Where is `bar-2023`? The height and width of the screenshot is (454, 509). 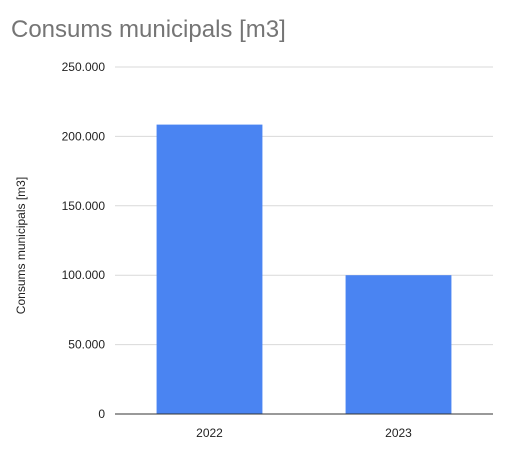 bar-2023 is located at coordinates (398, 344).